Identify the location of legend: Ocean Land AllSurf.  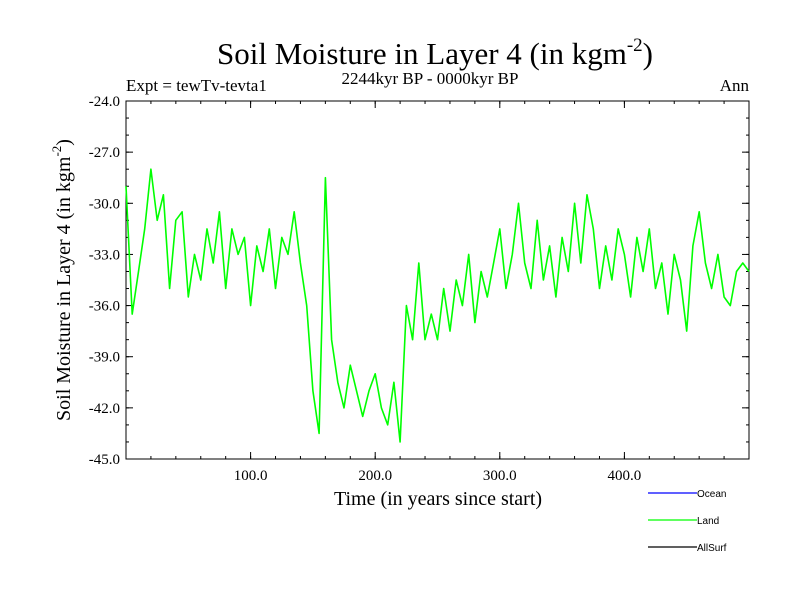
(687, 521).